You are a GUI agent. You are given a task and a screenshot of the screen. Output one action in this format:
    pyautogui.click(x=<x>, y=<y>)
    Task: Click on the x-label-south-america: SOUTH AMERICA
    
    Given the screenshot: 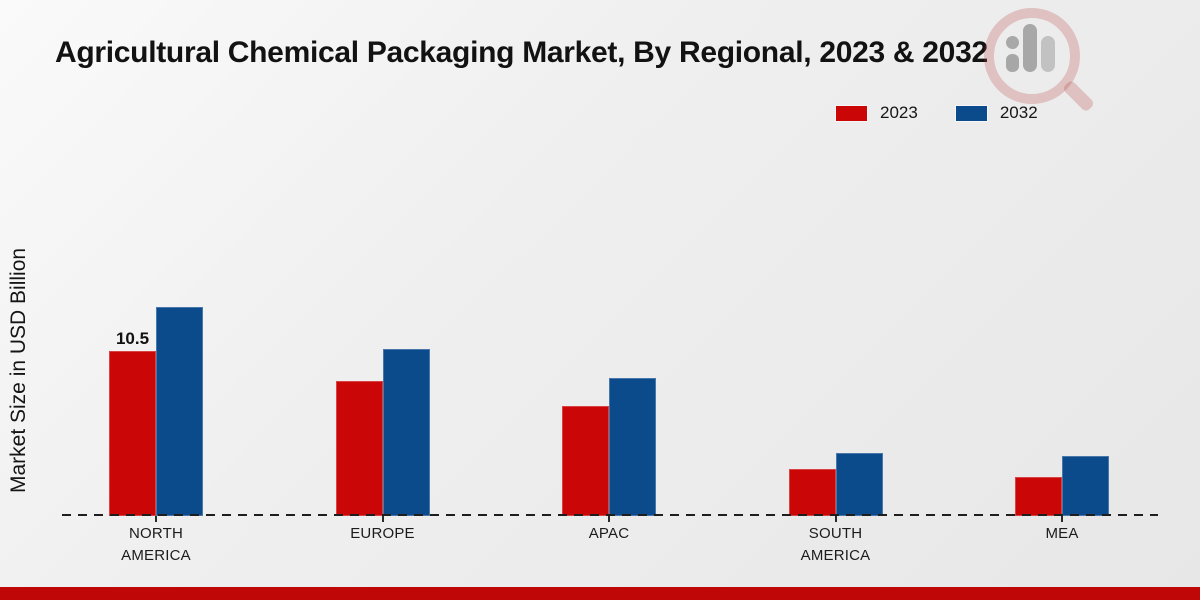 What is the action you would take?
    pyautogui.click(x=835, y=544)
    